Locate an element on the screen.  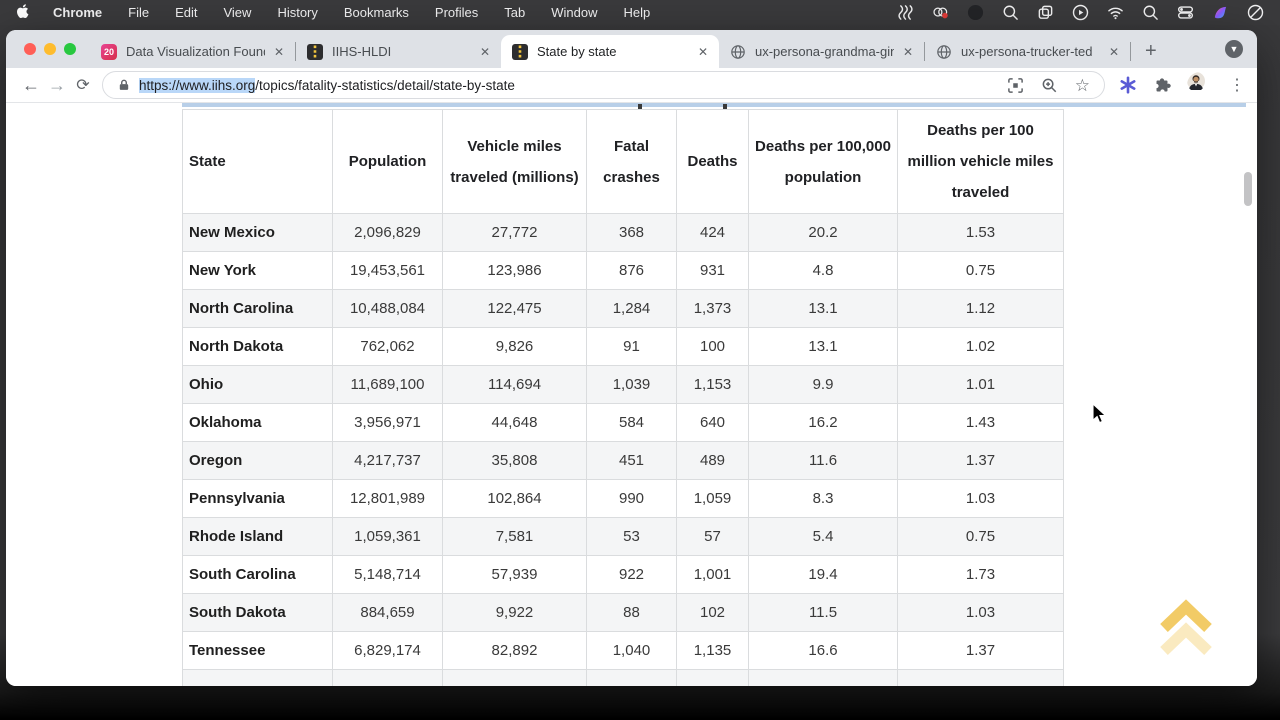
extension-asterisk-icon is located at coordinates (1128, 85).